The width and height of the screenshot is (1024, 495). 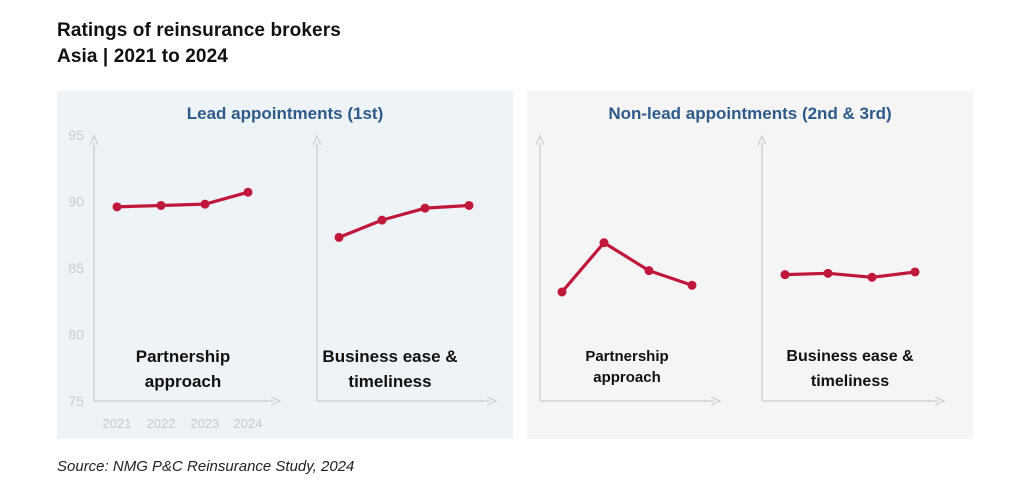 I want to click on y-tick-label: 95, so click(x=76, y=135).